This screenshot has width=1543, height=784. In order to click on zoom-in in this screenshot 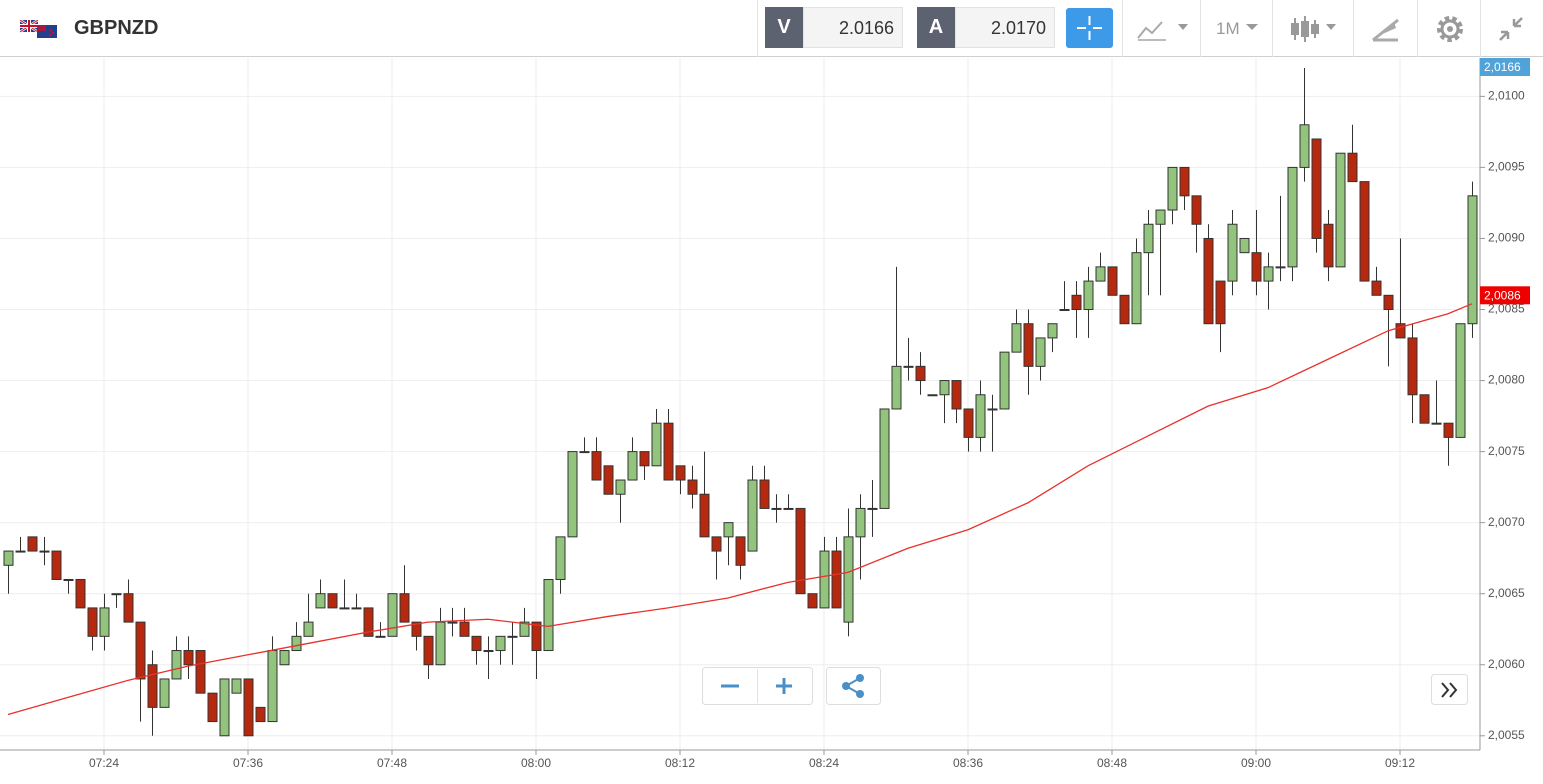, I will do `click(784, 686)`.